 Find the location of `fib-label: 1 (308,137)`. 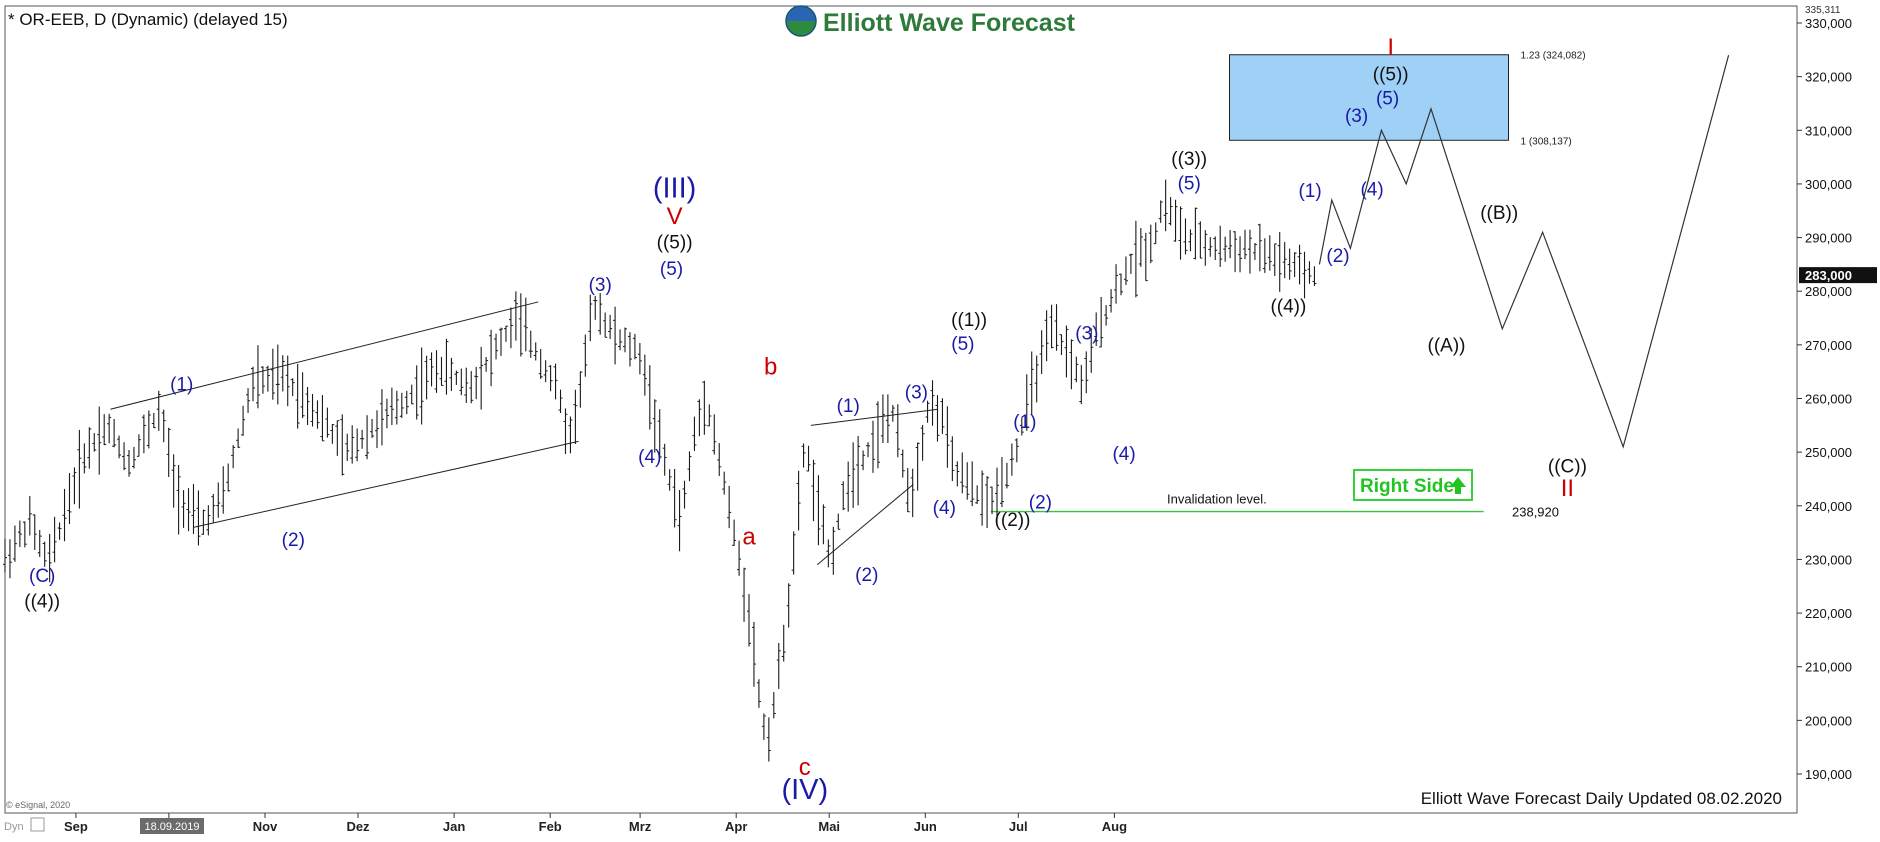

fib-label: 1 (308,137) is located at coordinates (1546, 141).